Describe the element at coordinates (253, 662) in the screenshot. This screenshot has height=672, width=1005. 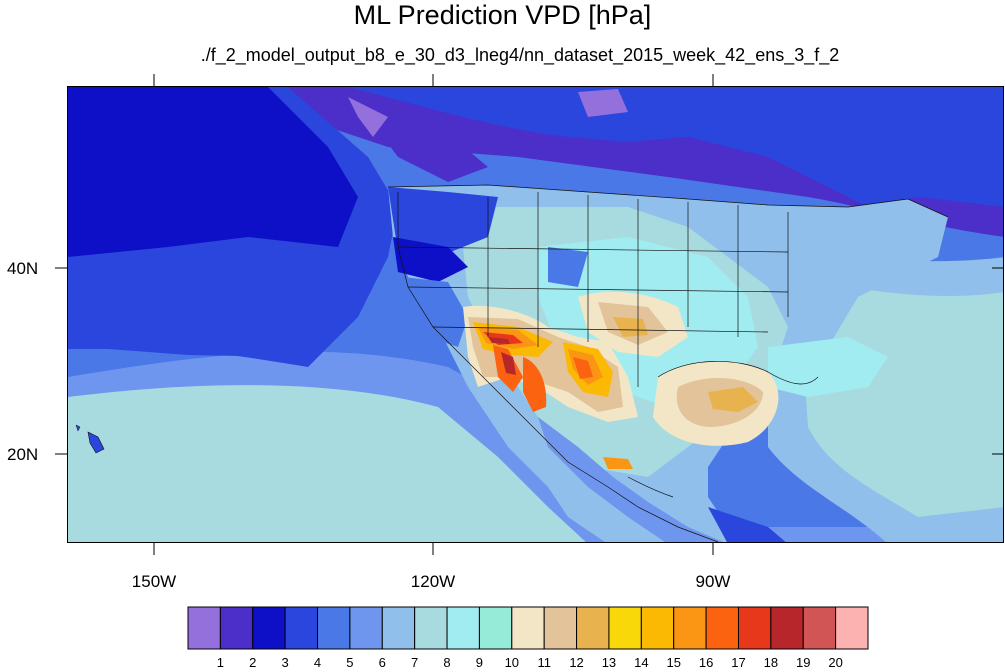
I see `colorbar-level-label: 2` at that location.